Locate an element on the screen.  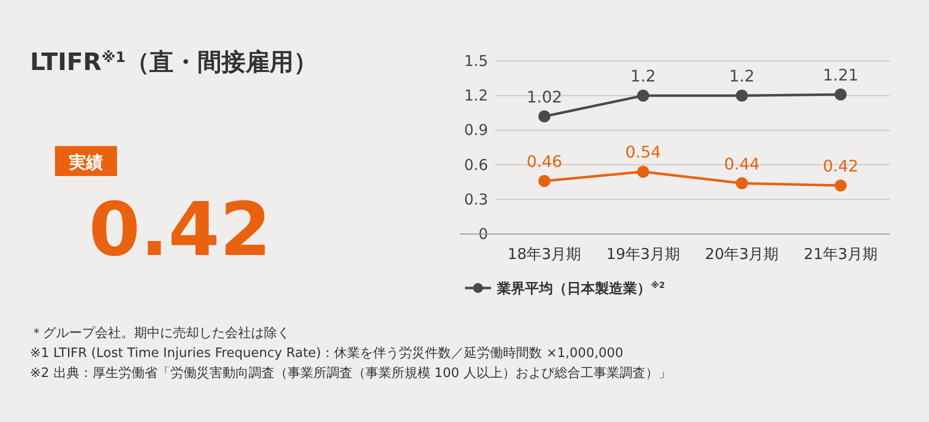
x-tick-label: 20年3月期 is located at coordinates (742, 254).